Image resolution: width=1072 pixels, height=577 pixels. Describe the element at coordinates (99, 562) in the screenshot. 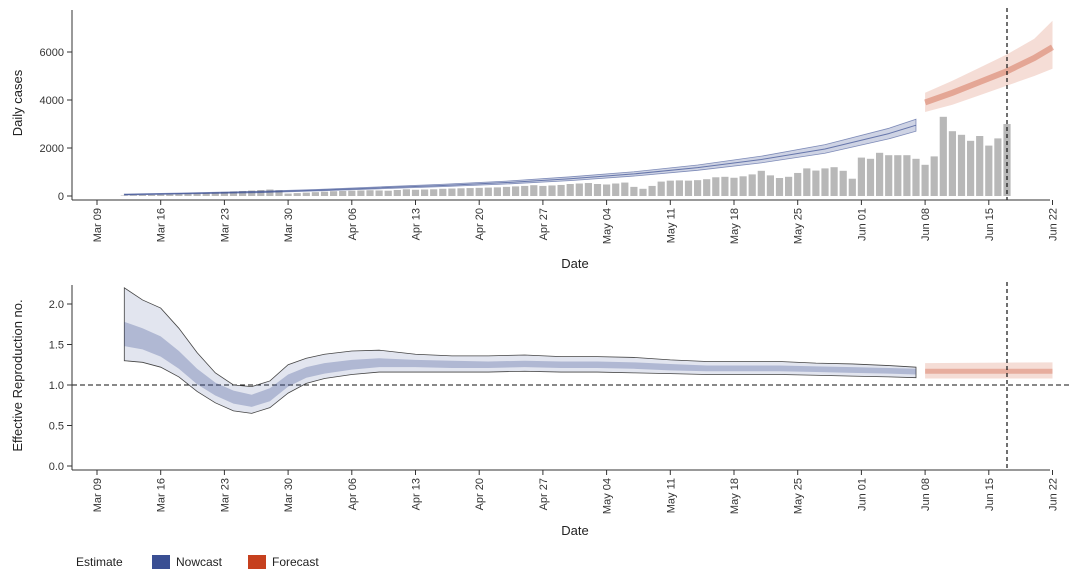

I see `legend-title: Estimate` at that location.